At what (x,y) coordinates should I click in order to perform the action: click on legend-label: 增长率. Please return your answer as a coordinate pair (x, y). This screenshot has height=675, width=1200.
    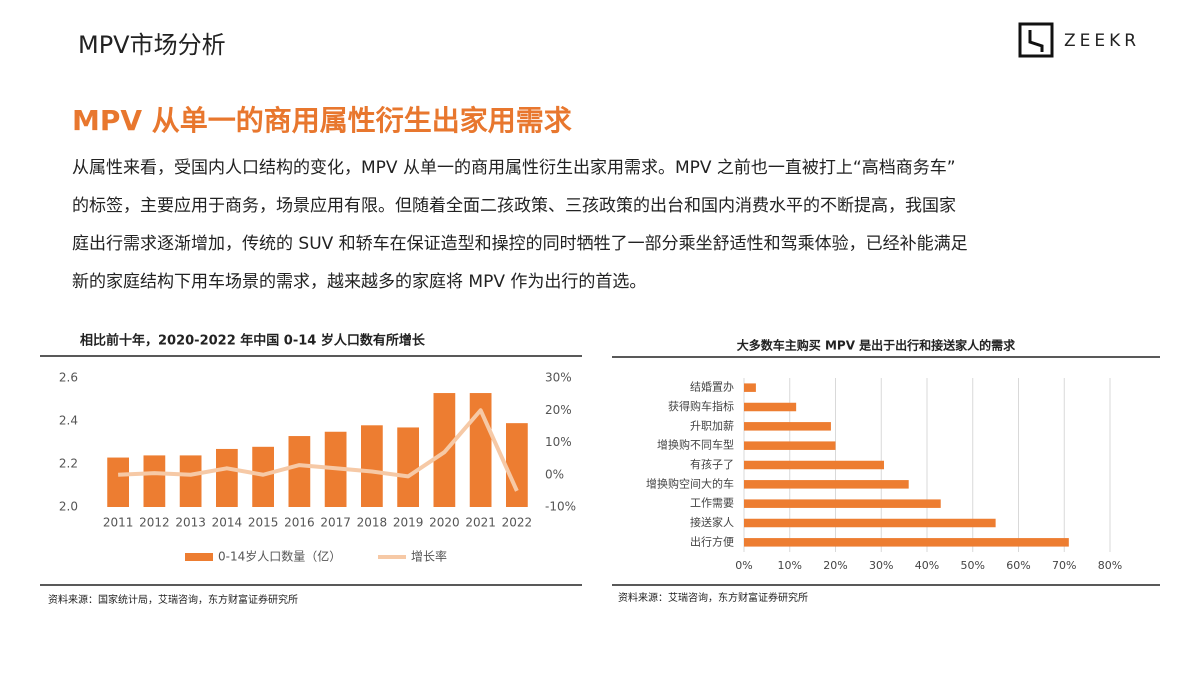
    Looking at the image, I should click on (429, 556).